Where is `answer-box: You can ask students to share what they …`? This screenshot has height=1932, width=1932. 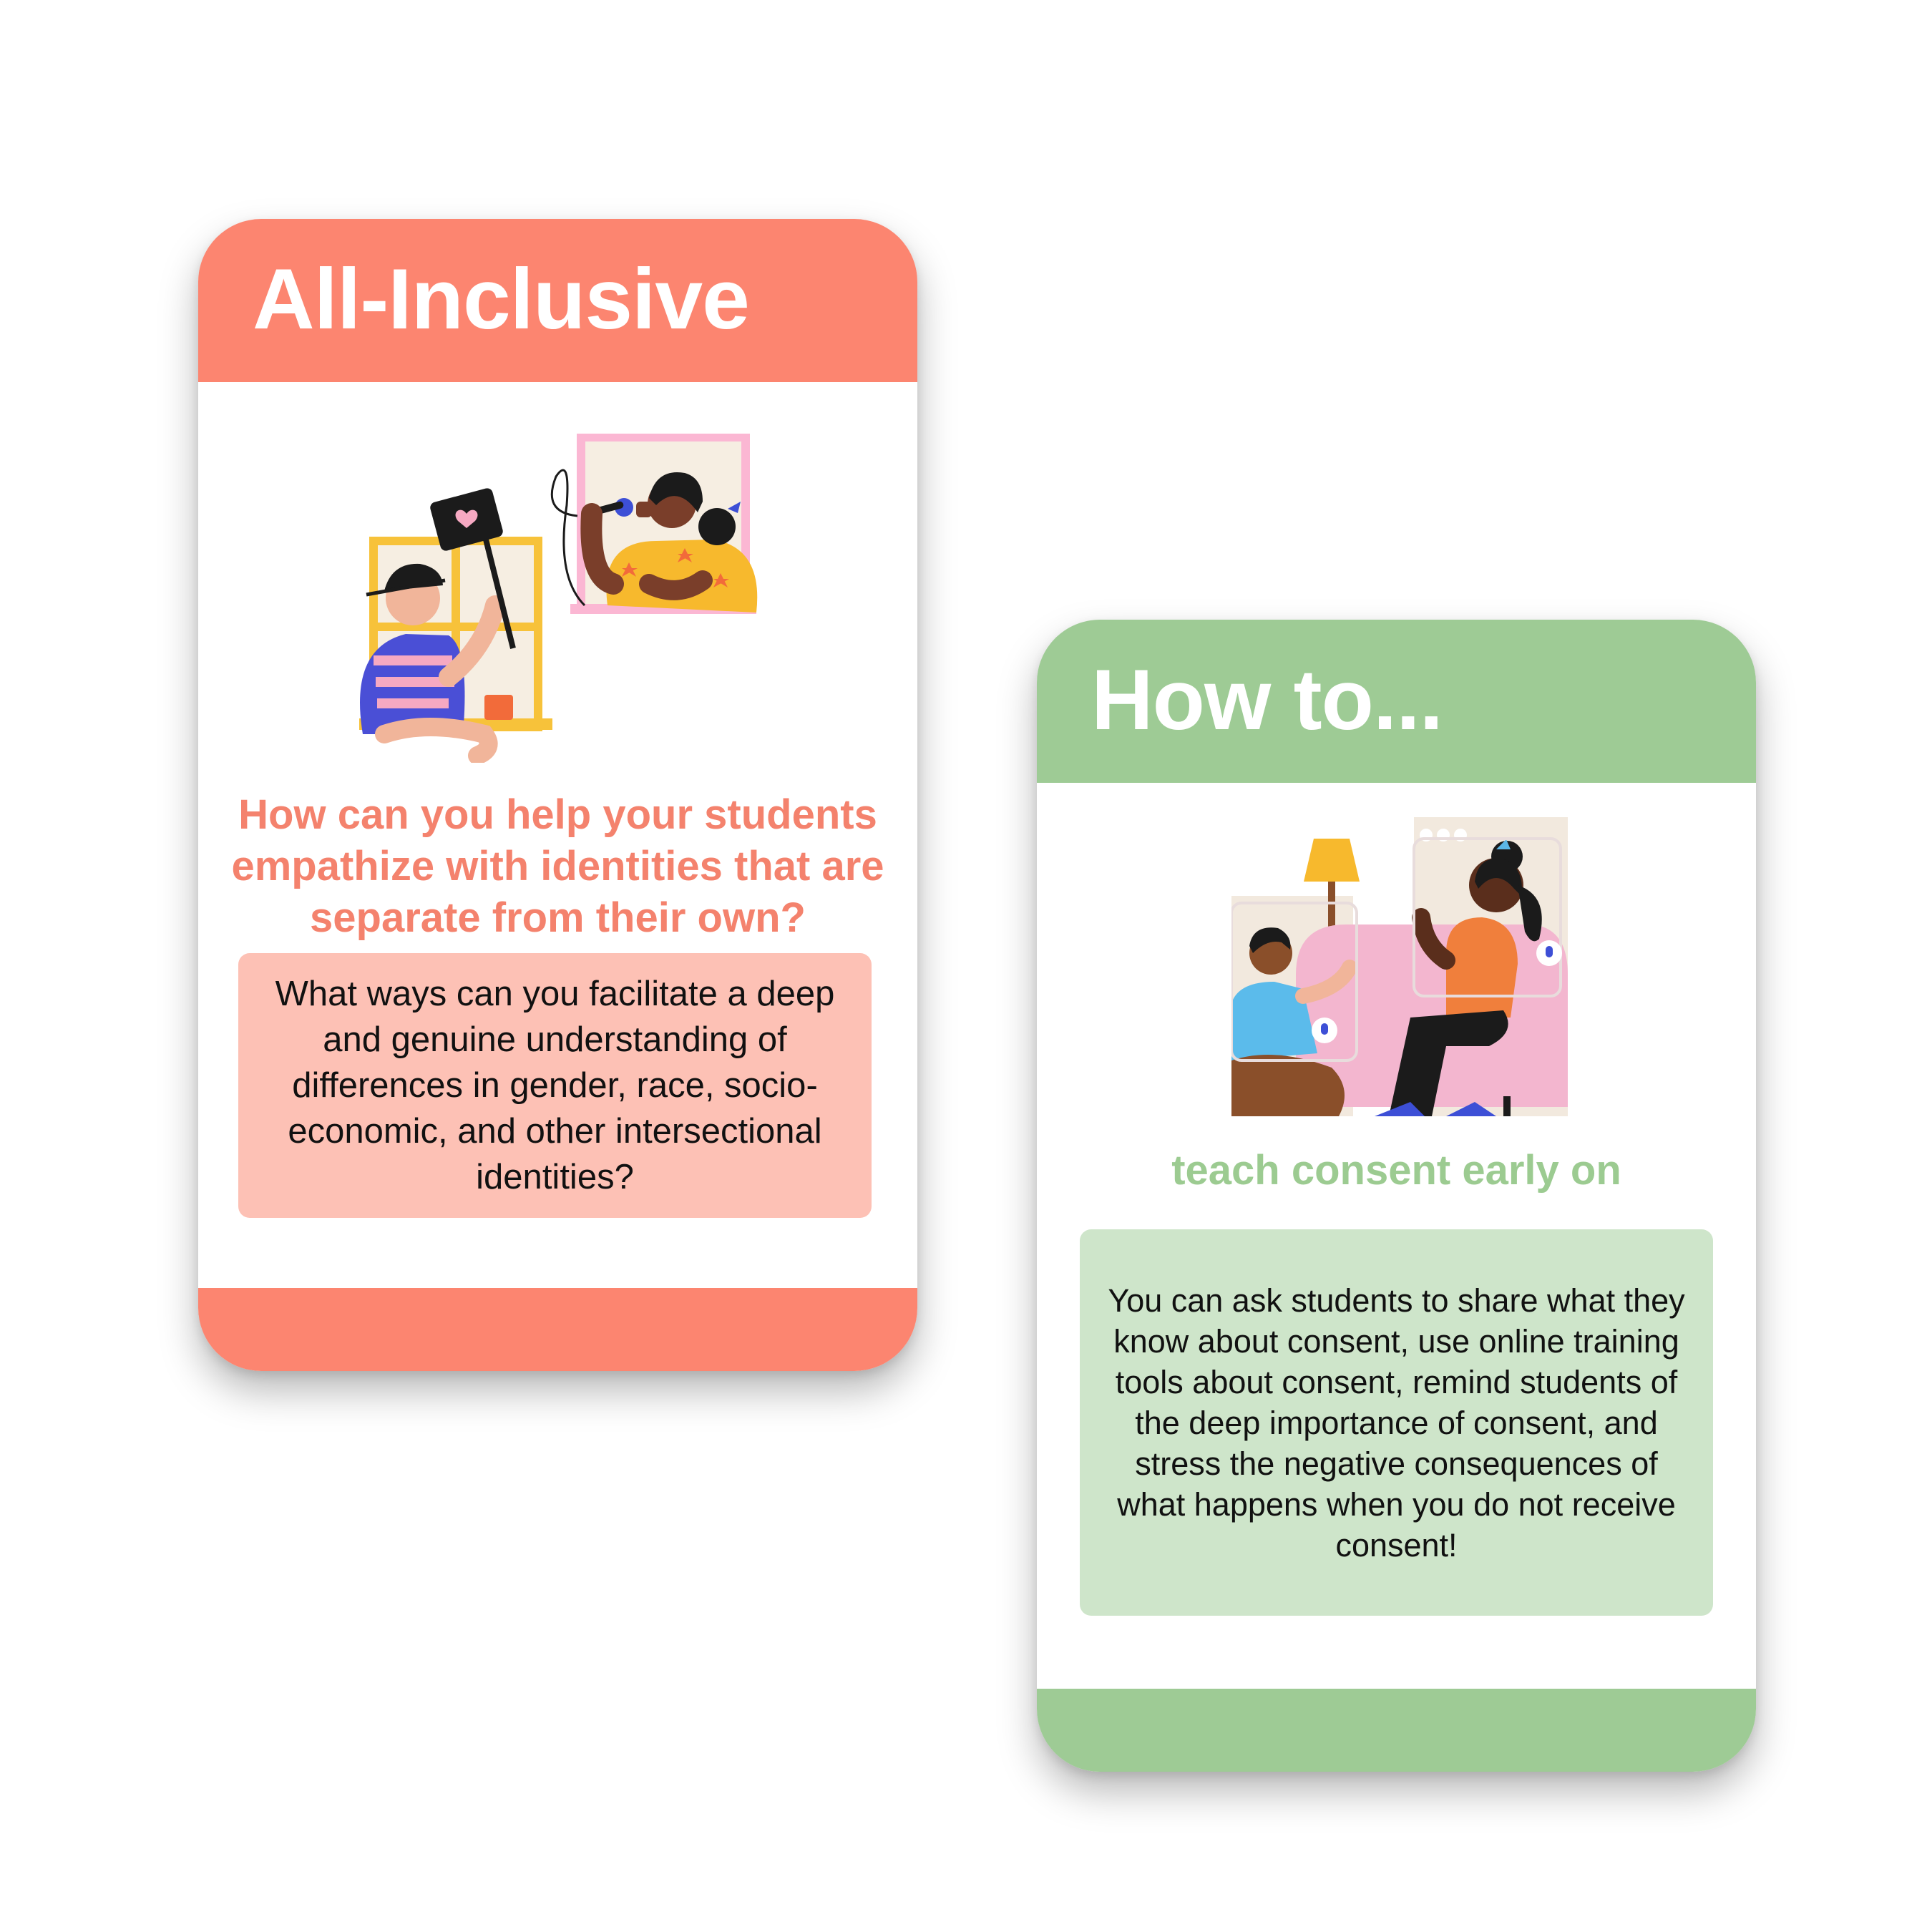 answer-box: You can ask students to share what they … is located at coordinates (1396, 1422).